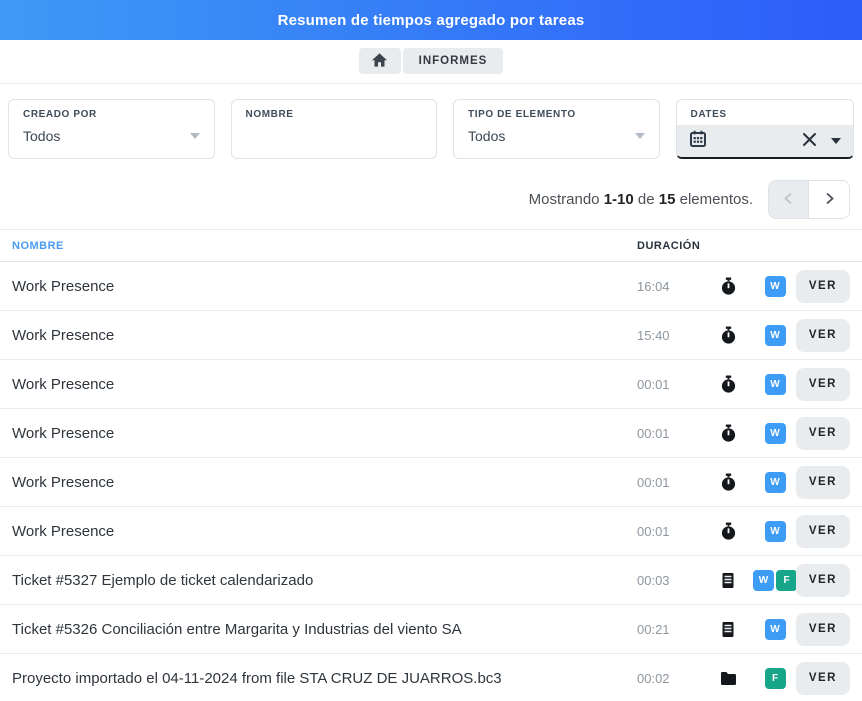 This screenshot has height=701, width=862. Describe the element at coordinates (431, 335) in the screenshot. I see `table-row: Work Presence 15:40 W VER` at that location.